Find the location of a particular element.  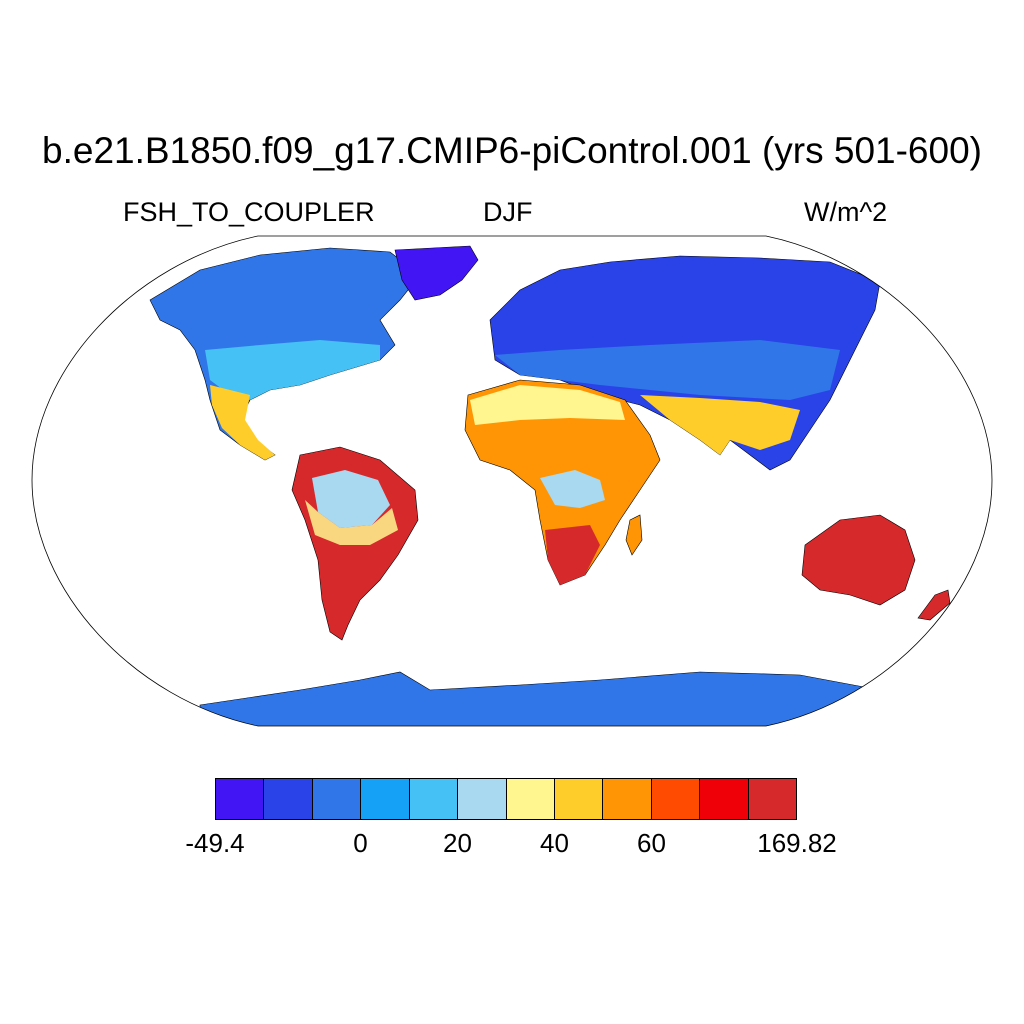

season-label: DJF is located at coordinates (508, 212).